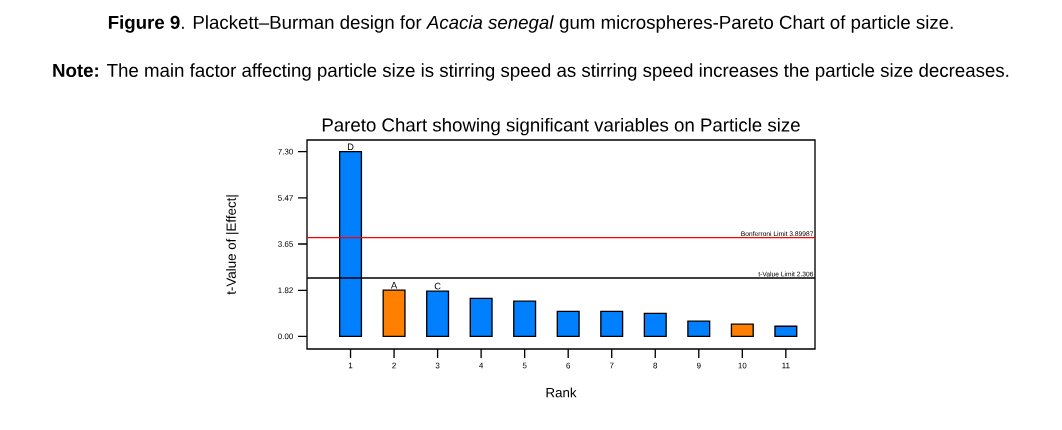  What do you see at coordinates (611, 365) in the screenshot?
I see `x-tick-label: 7` at bounding box center [611, 365].